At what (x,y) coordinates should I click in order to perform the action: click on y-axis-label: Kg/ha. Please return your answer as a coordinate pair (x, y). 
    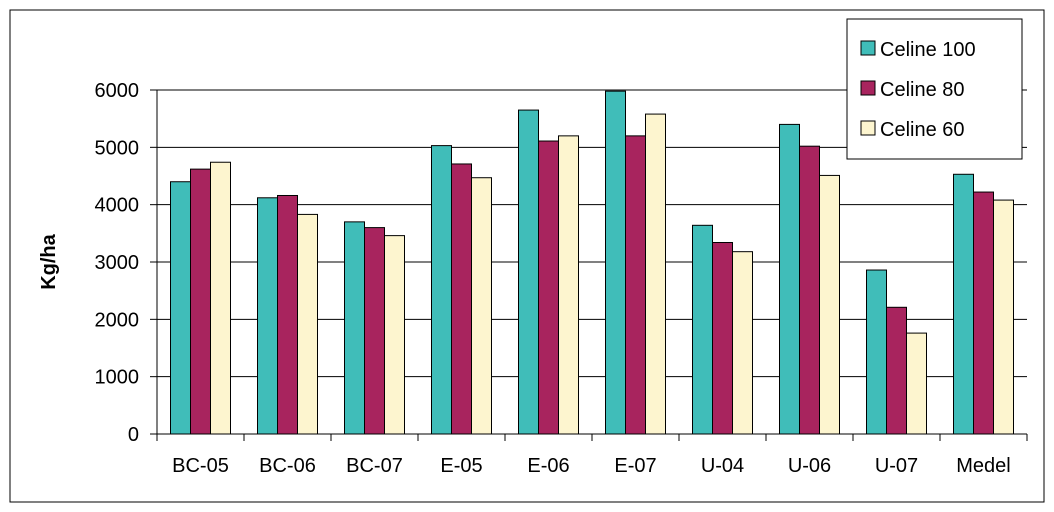
    Looking at the image, I should click on (49, 261).